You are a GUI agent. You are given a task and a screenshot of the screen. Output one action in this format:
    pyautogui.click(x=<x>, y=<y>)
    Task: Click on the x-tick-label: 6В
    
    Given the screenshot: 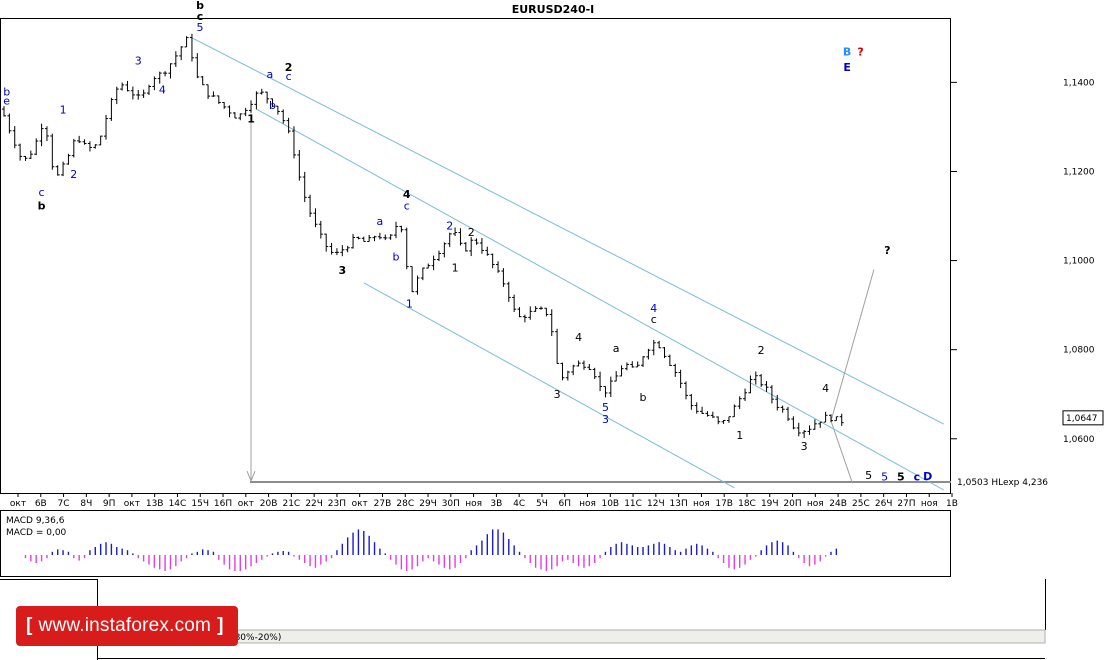 What is the action you would take?
    pyautogui.click(x=41, y=504)
    